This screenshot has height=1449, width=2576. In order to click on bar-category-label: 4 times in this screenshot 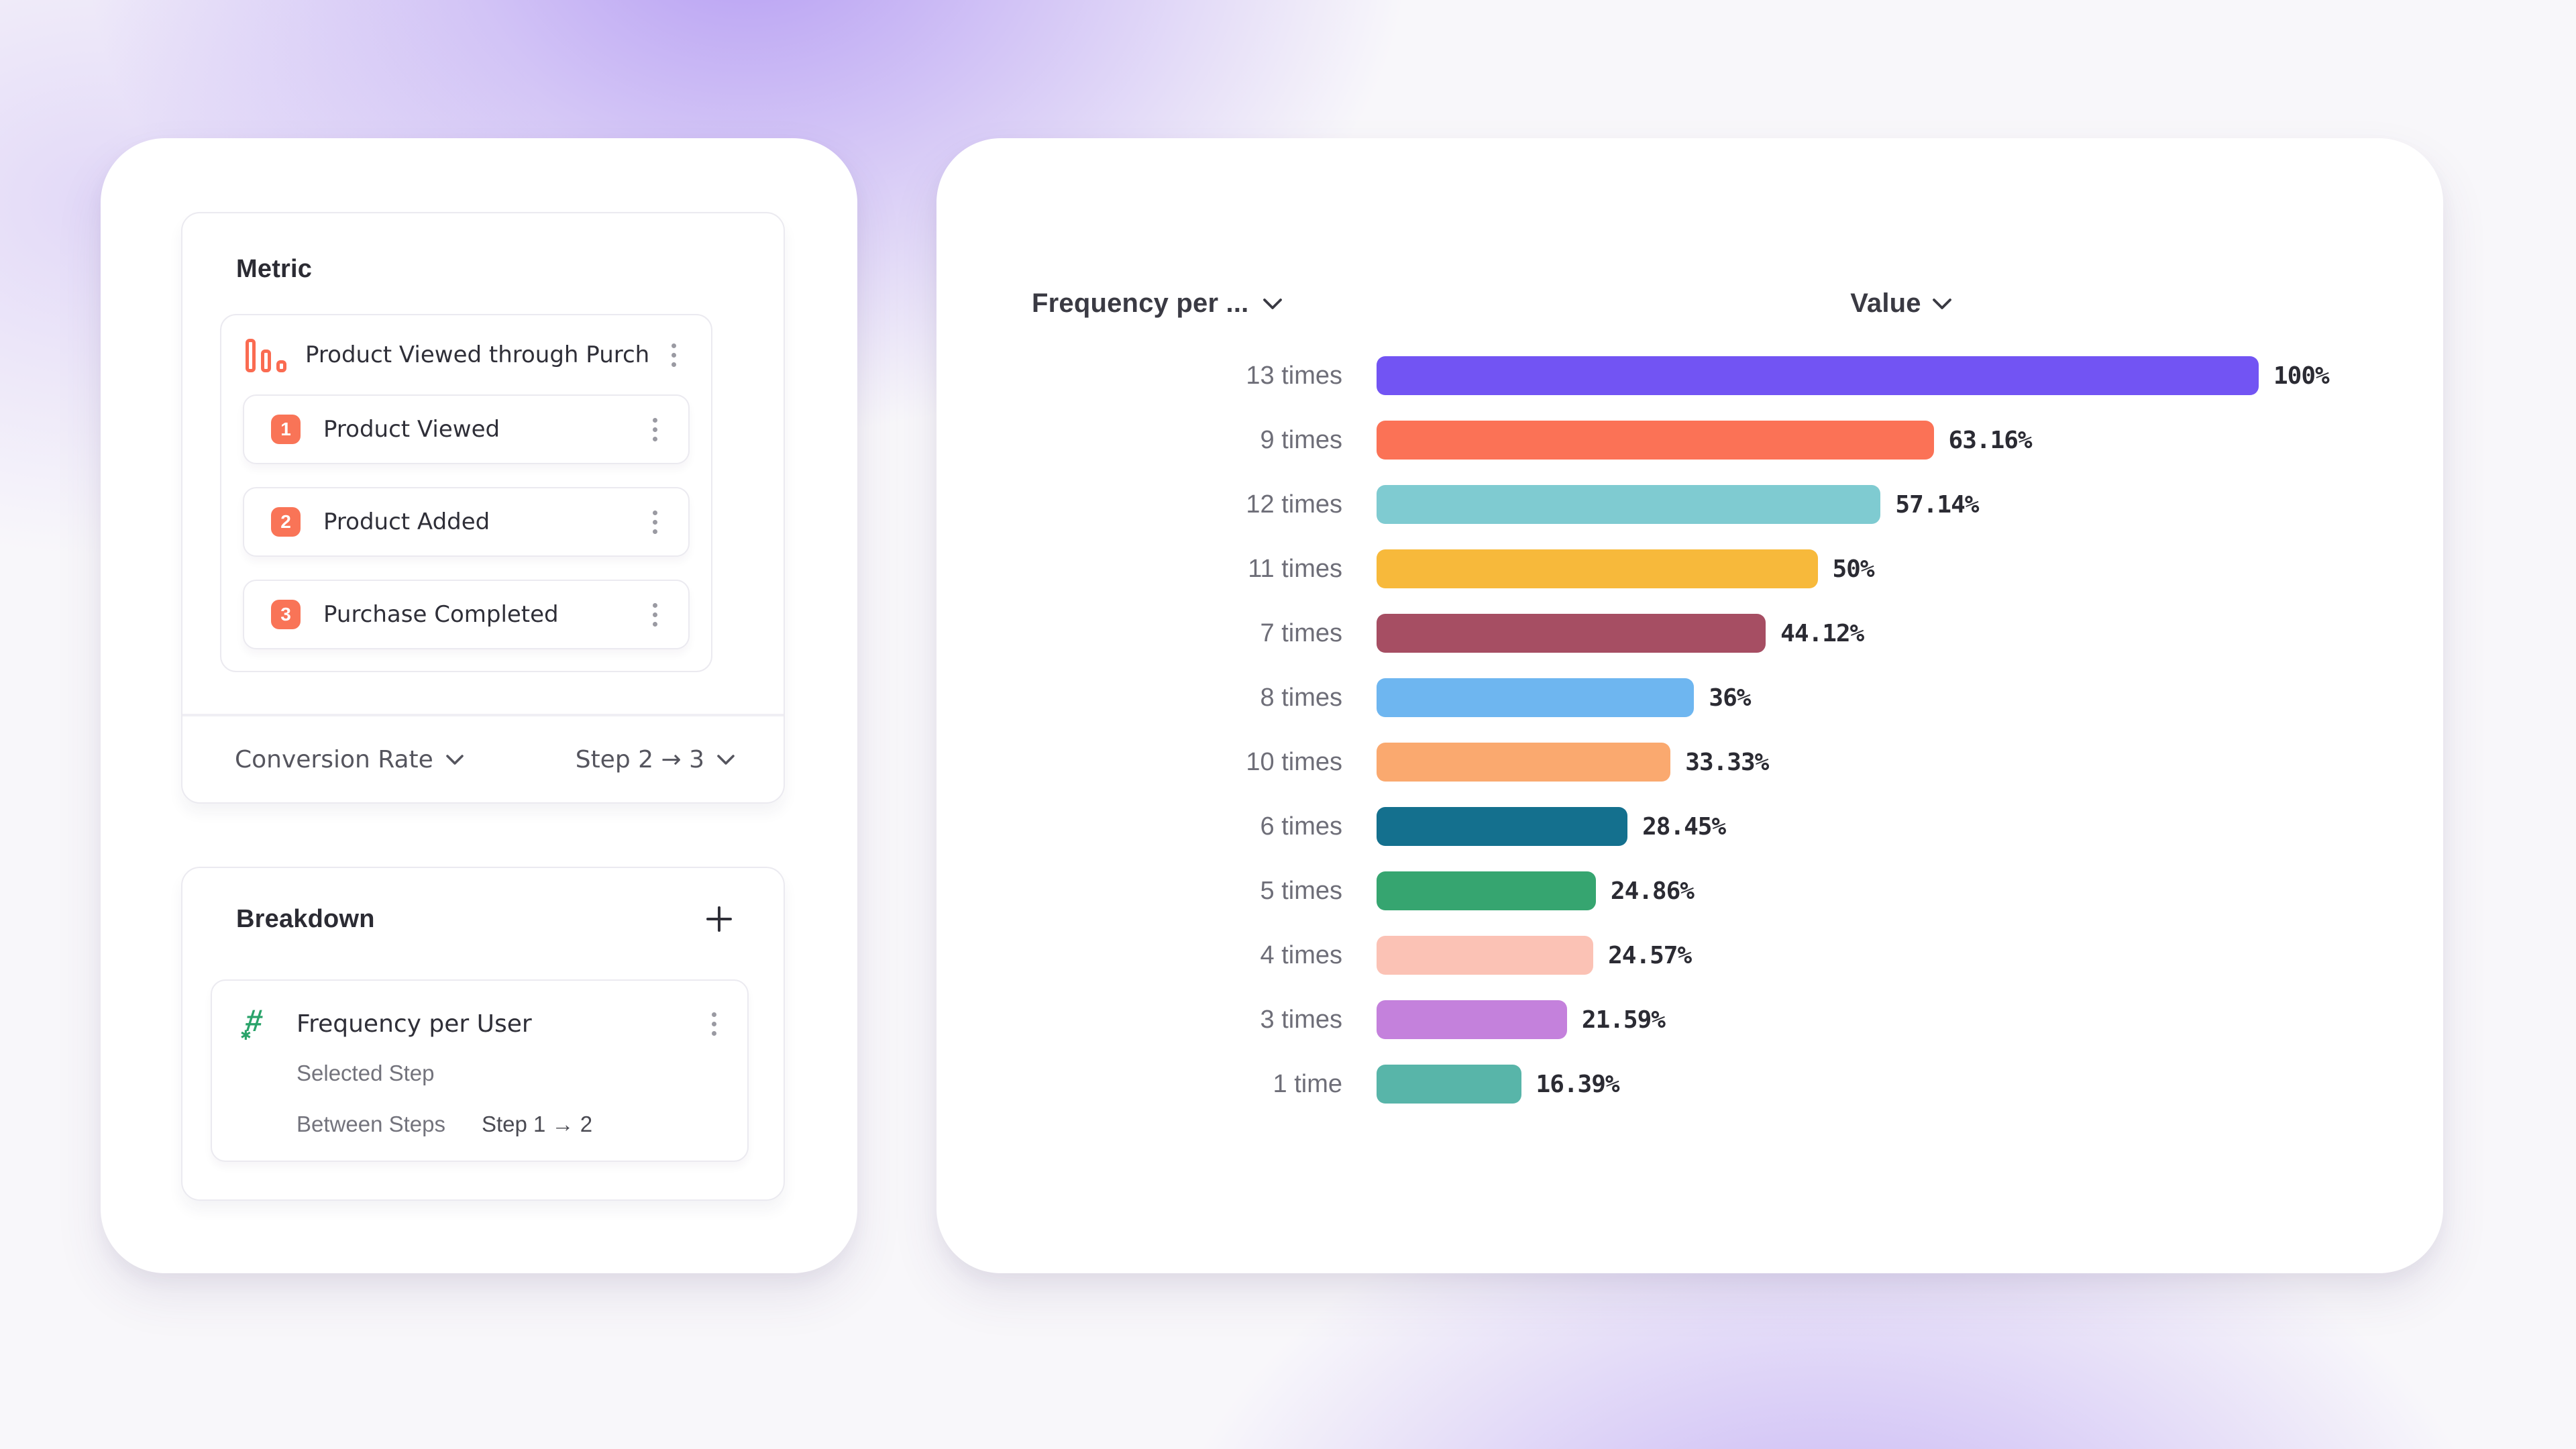, I will do `click(1301, 955)`.